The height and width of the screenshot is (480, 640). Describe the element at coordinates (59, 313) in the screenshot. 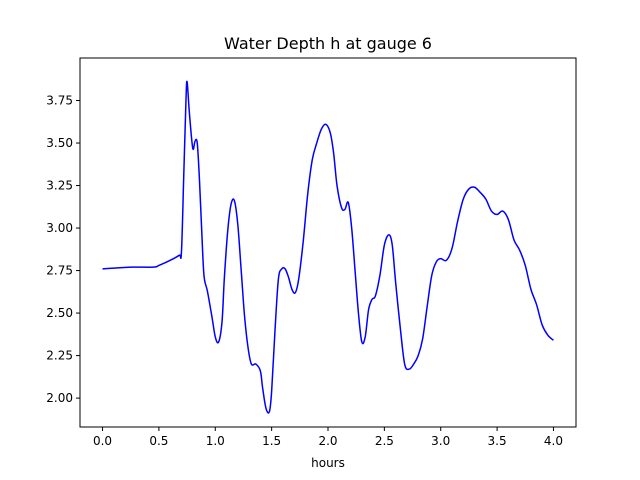

I see `y-tick-label: 2.50` at that location.